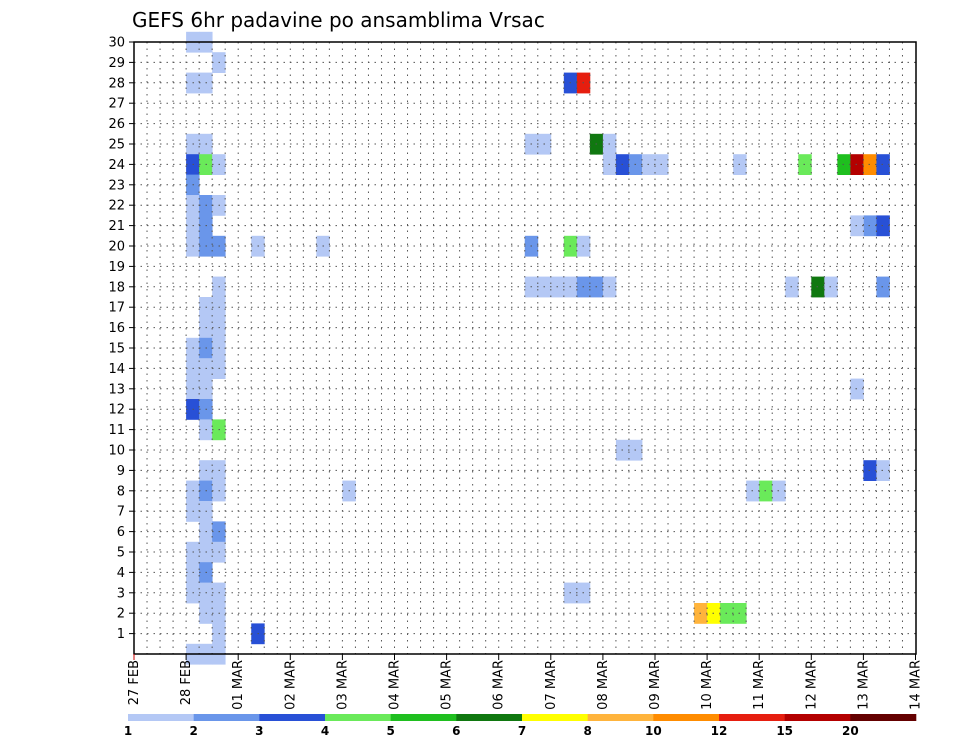  Describe the element at coordinates (390, 731) in the screenshot. I see `legend-label: 5` at that location.